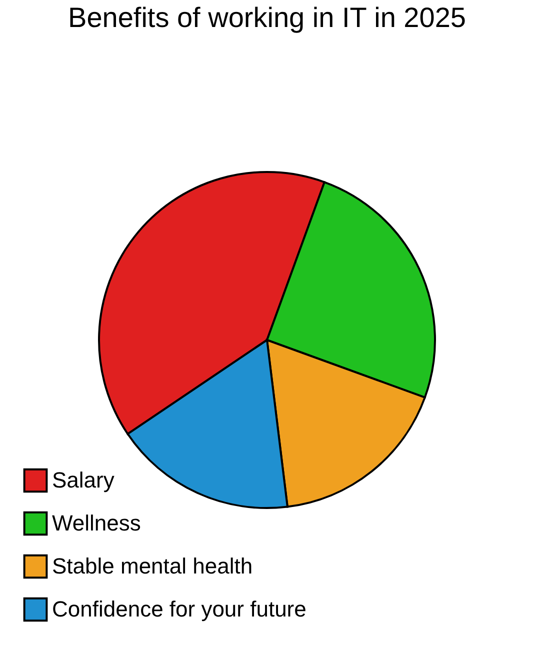  Describe the element at coordinates (96, 523) in the screenshot. I see `legend-label: Wellness` at that location.